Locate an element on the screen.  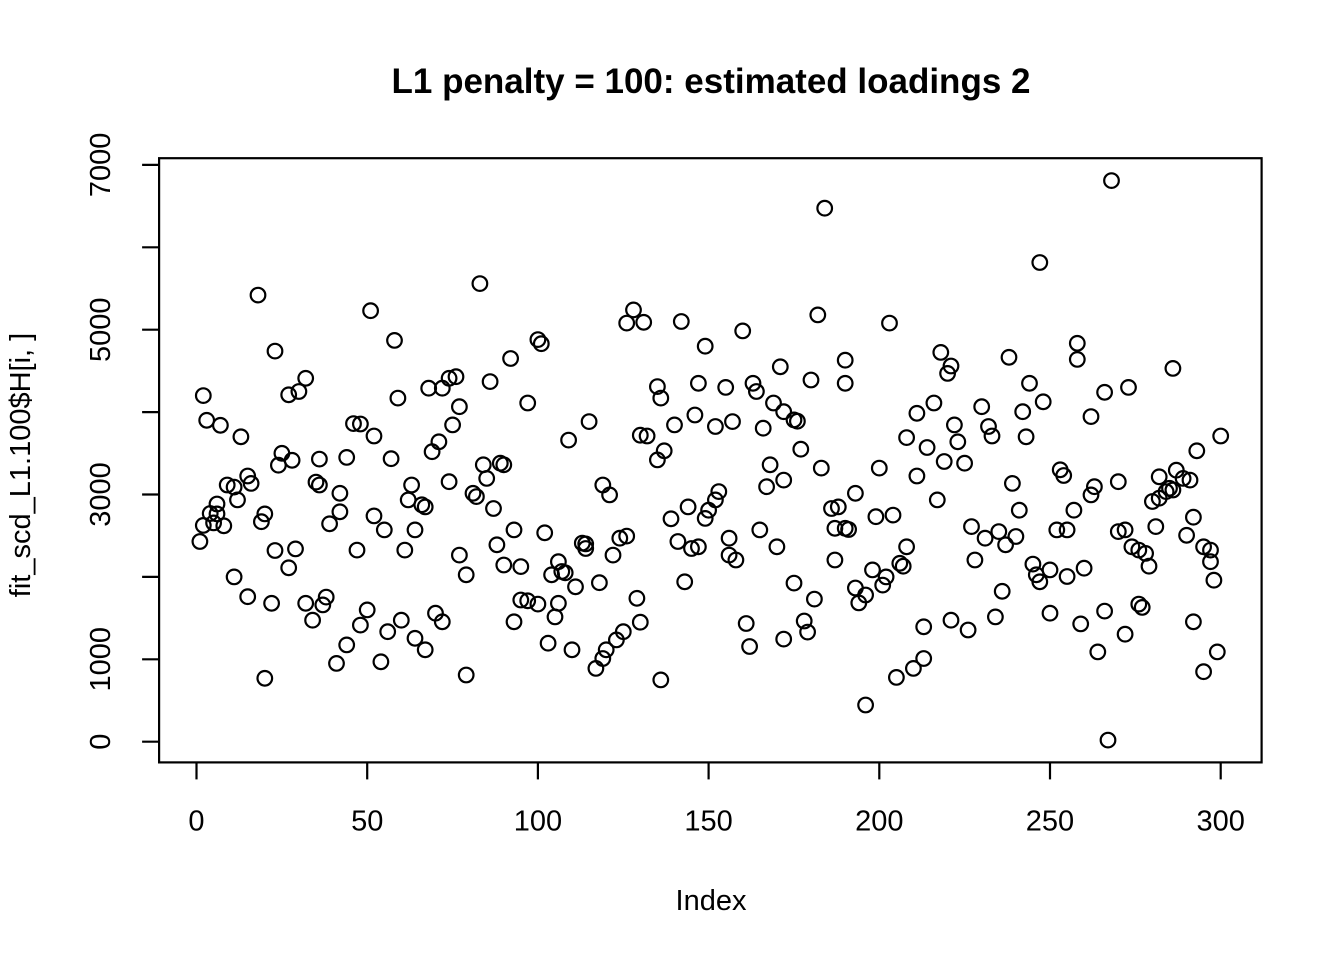
y-tick-label: 7000 is located at coordinates (101, 165).